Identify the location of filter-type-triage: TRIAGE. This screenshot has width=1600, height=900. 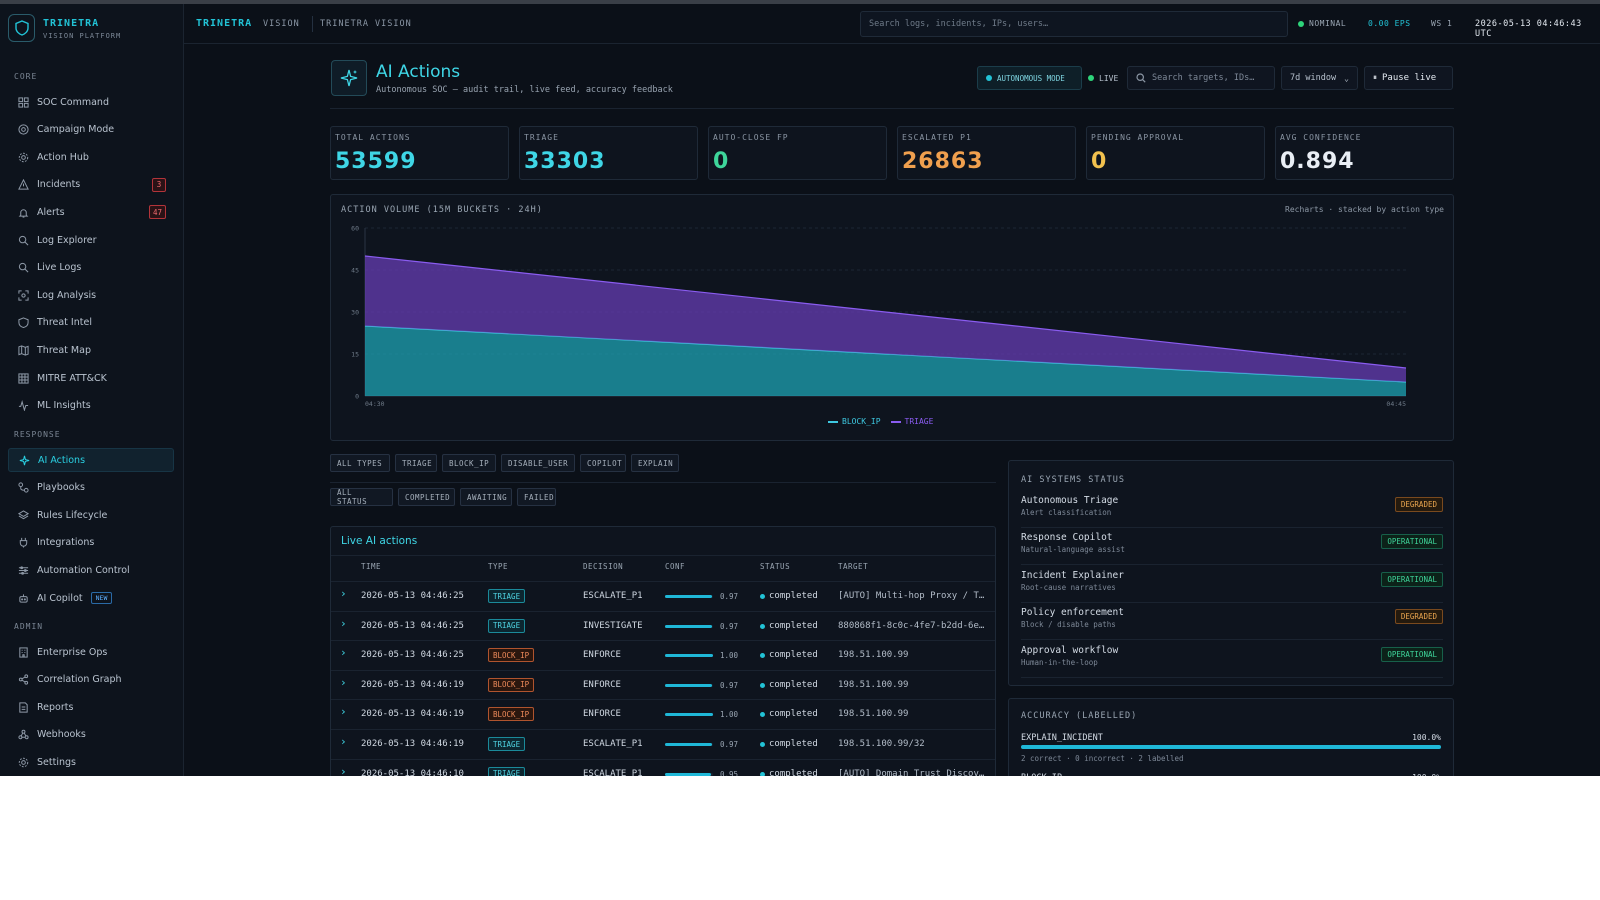
(416, 463).